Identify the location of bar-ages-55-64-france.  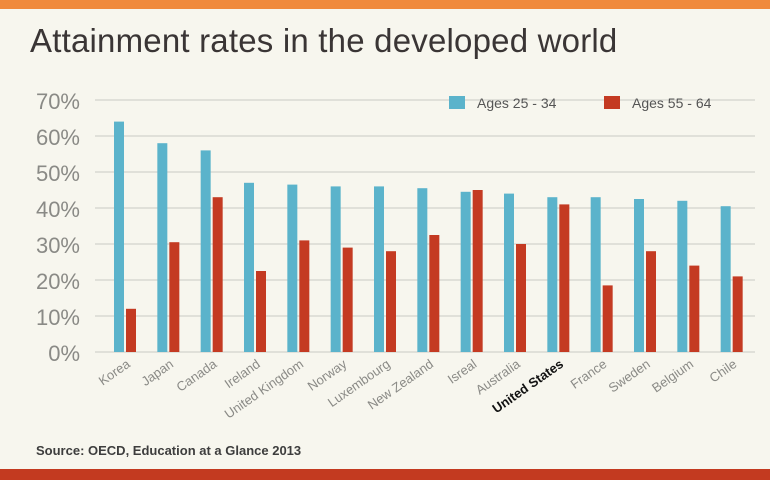
(607, 318).